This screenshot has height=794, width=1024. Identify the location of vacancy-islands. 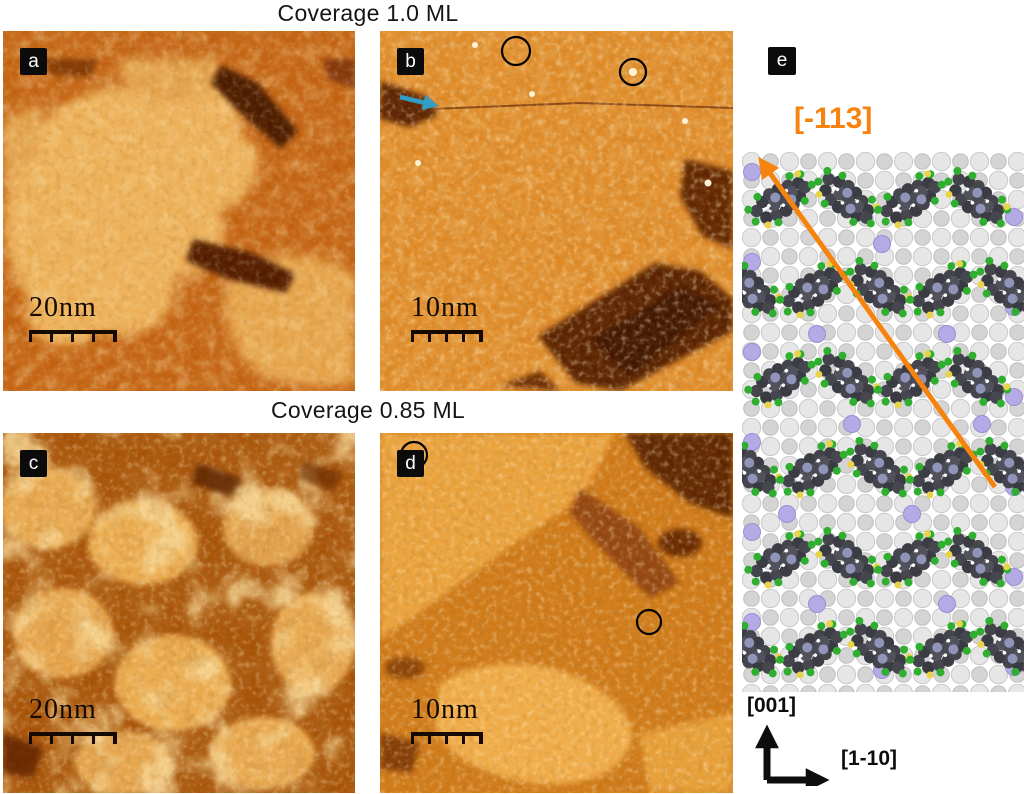
(173, 619).